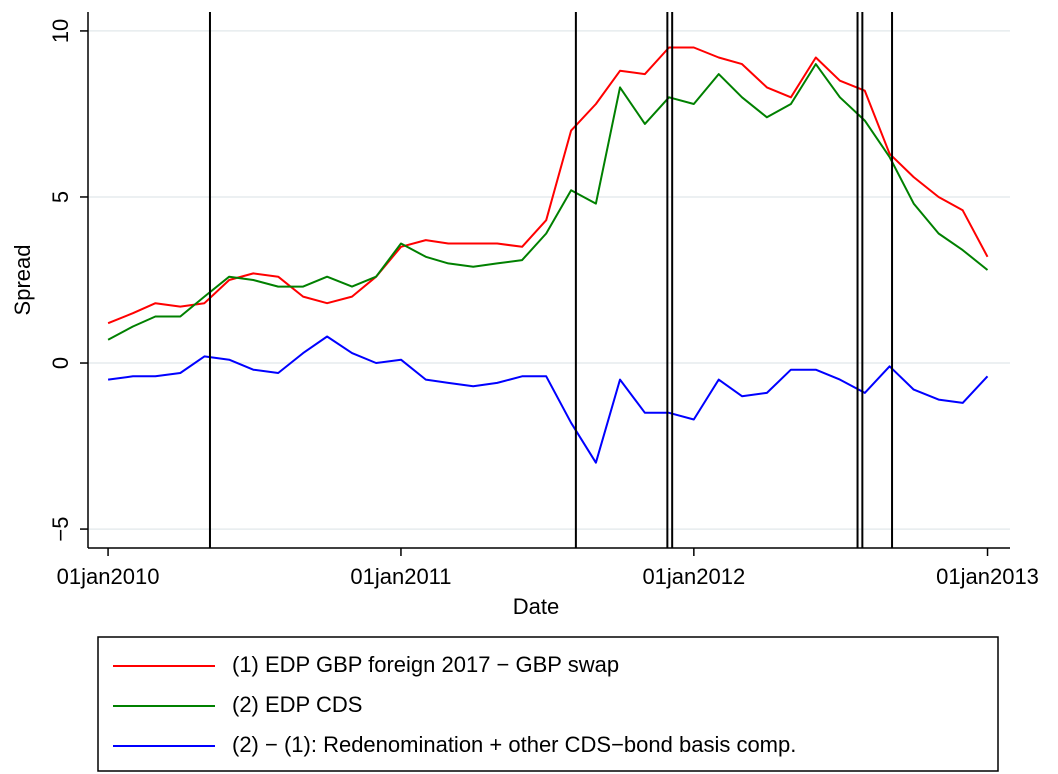 Image resolution: width=1058 pixels, height=774 pixels. What do you see at coordinates (60, 363) in the screenshot?
I see `y-tick-label: 0` at bounding box center [60, 363].